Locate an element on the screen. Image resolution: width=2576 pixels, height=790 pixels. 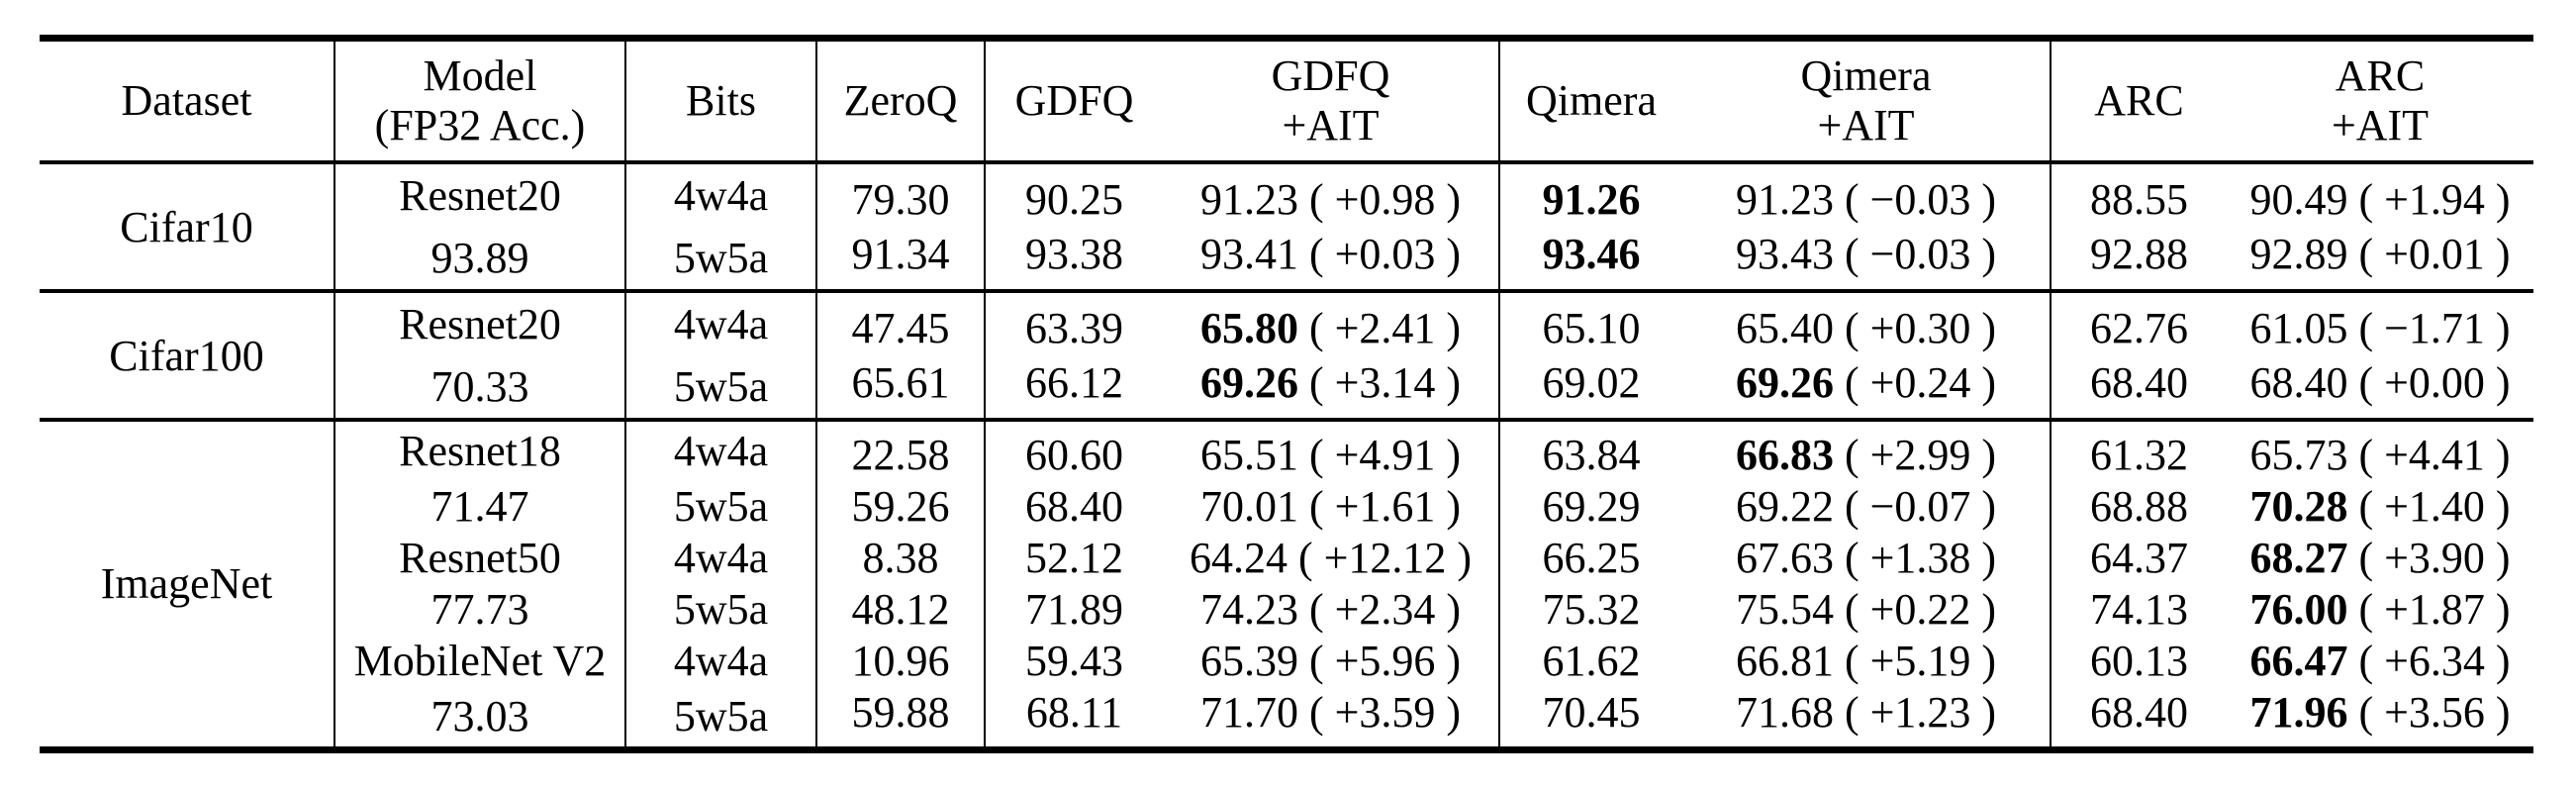
cell-gdfq-ait: 70.01 ( +1.61 ) is located at coordinates (1331, 507).